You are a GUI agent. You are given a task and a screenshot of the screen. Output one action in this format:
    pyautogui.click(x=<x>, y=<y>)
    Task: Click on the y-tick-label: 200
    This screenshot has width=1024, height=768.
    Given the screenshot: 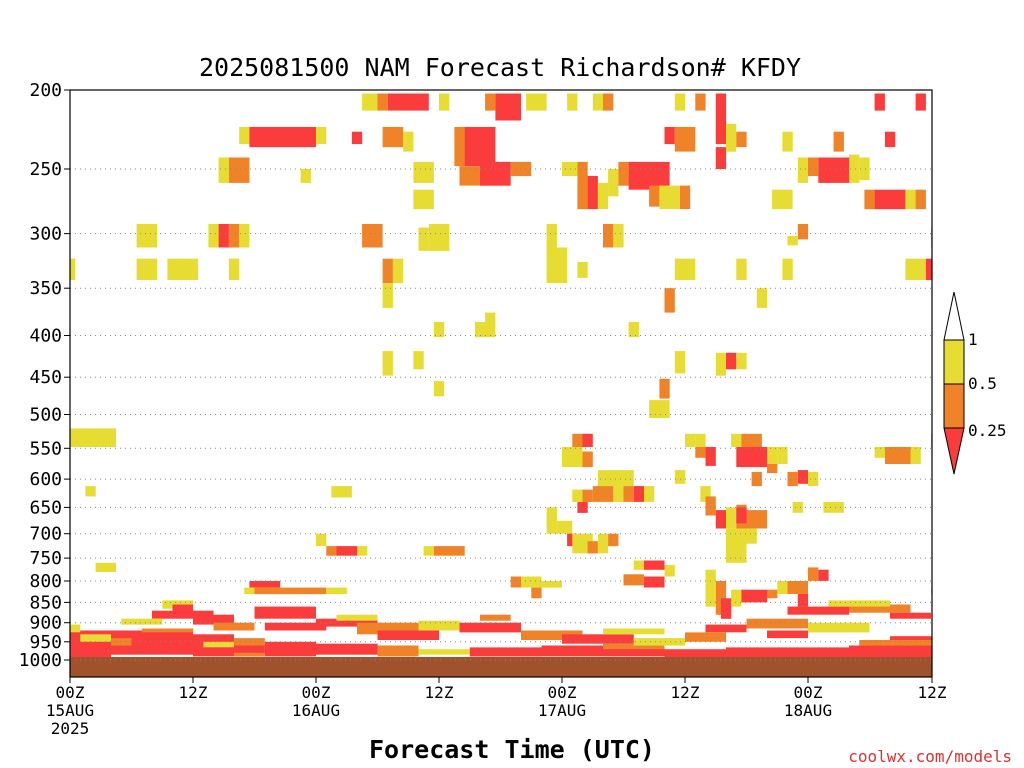 What is the action you would take?
    pyautogui.click(x=45, y=90)
    